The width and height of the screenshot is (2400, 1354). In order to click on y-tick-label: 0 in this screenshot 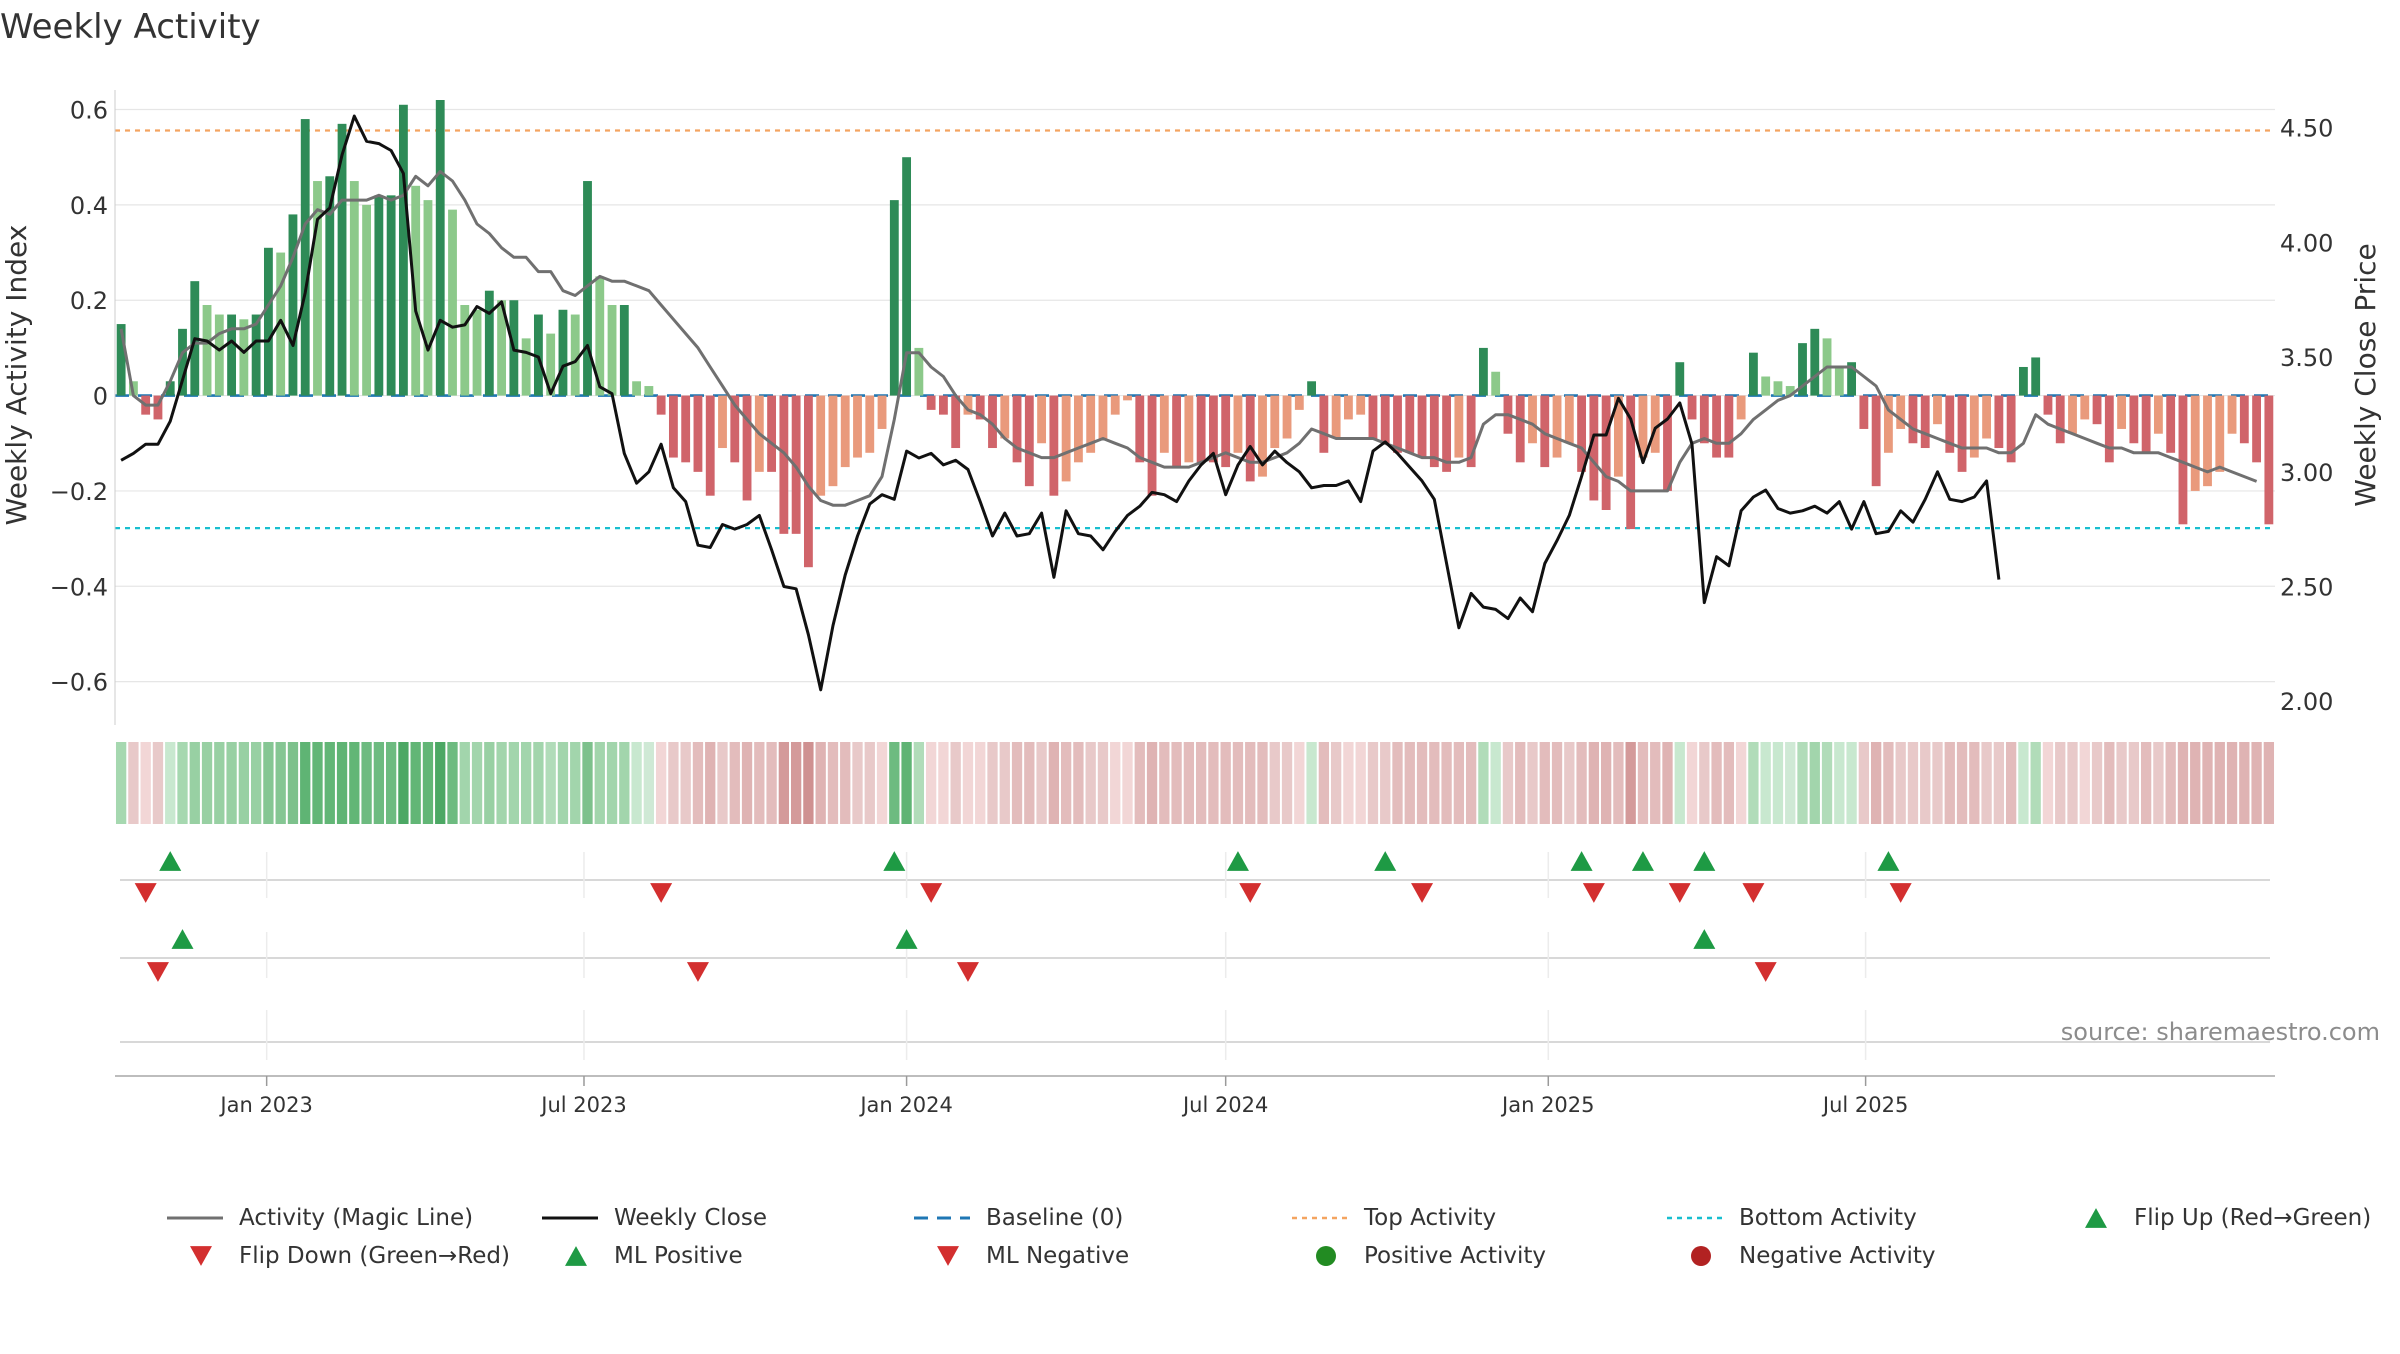, I will do `click(100, 397)`.